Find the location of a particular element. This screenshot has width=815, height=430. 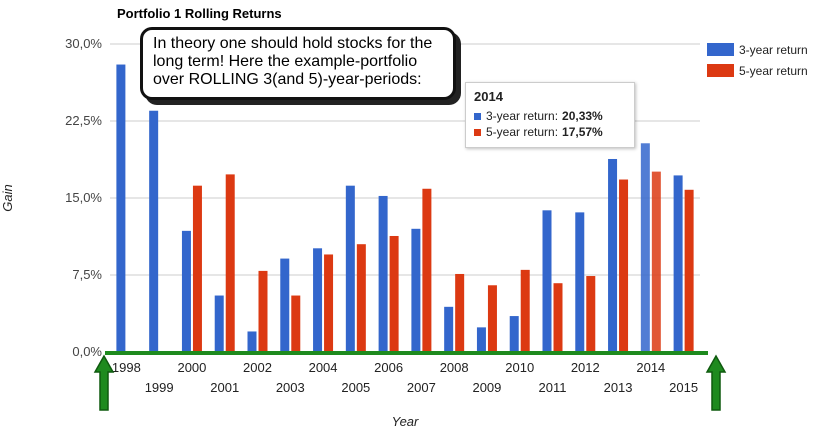

tooltip-label-3yr: 3-year return: is located at coordinates (522, 116).